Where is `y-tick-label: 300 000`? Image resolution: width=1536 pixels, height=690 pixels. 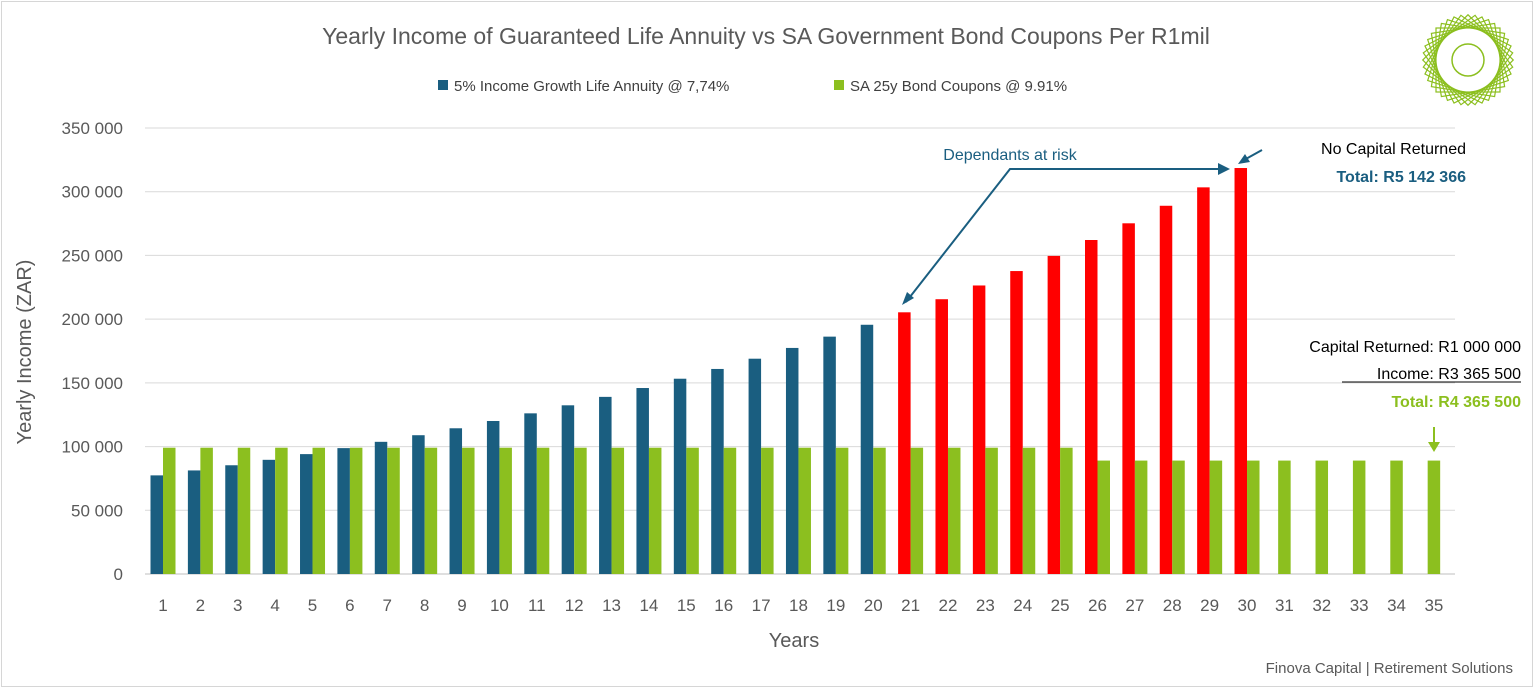
y-tick-label: 300 000 is located at coordinates (92, 192).